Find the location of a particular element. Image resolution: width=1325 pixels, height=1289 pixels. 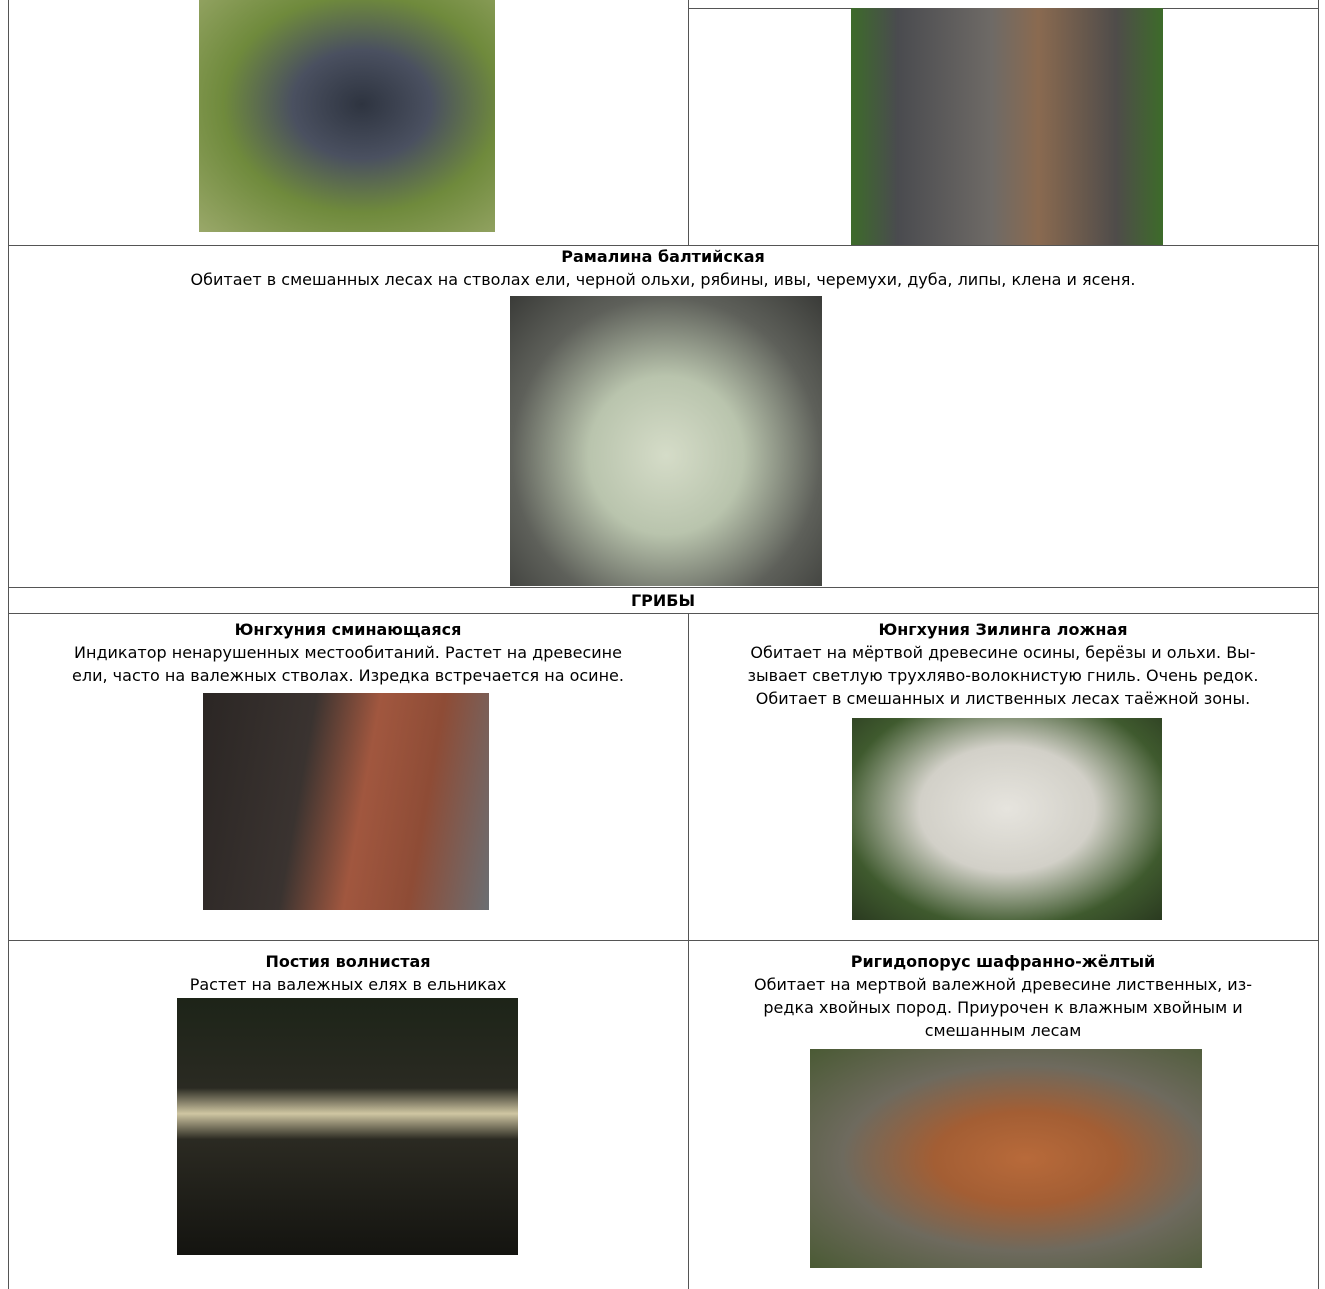

species-title: Юнгхуния сминающаяся is located at coordinates (348, 629).